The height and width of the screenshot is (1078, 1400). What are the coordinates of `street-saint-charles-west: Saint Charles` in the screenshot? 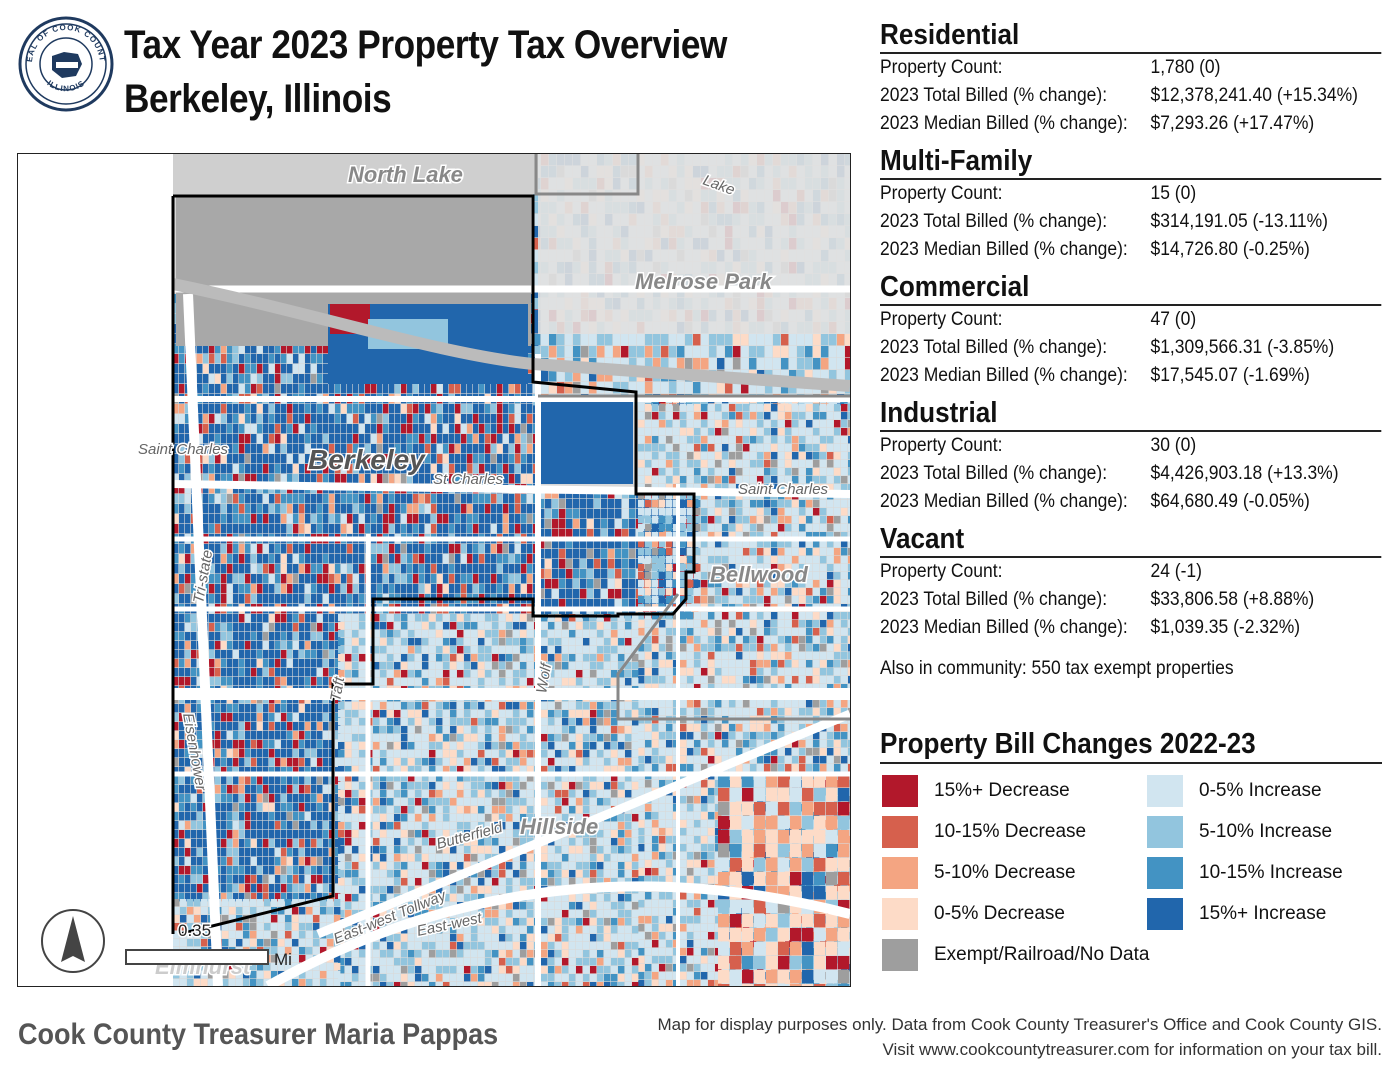 It's located at (183, 449).